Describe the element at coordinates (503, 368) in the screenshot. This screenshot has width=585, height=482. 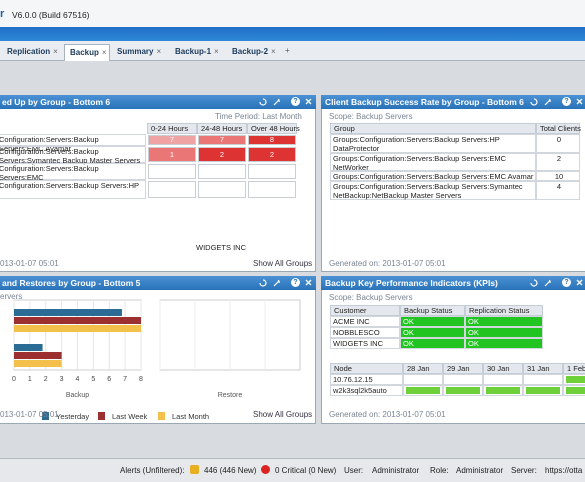
I see `column-header: 30 Jan` at that location.